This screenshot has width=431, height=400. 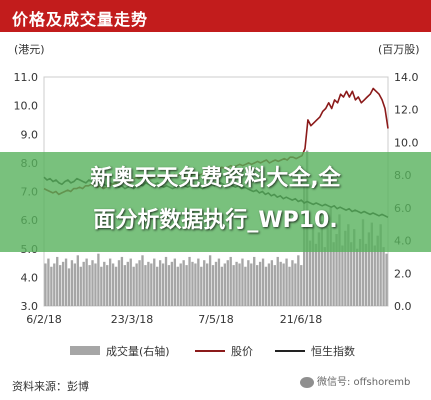 I want to click on legend-label-price: 股价, so click(x=242, y=351).